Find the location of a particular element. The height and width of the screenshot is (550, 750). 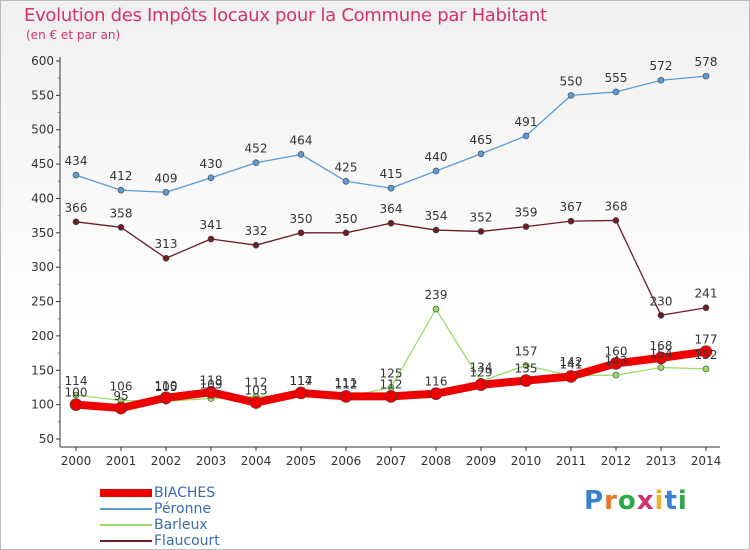

data-label-biaches: 117 is located at coordinates (301, 381).